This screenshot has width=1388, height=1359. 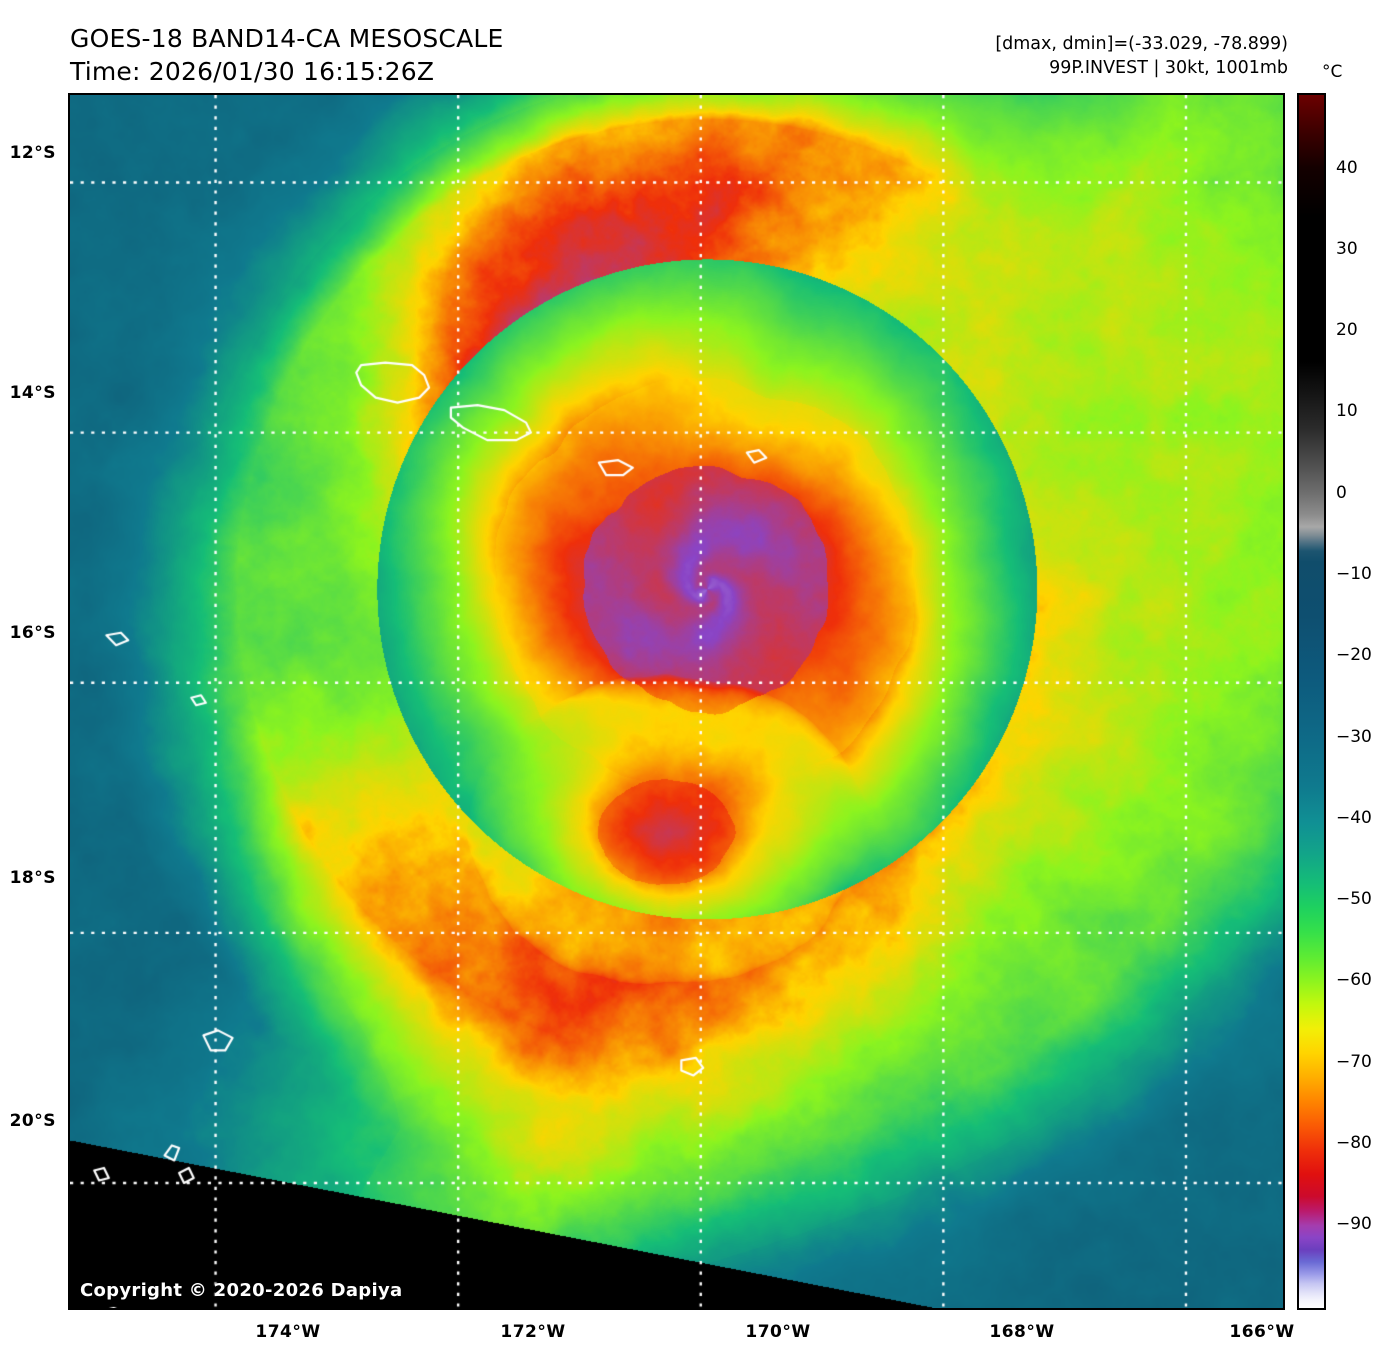 What do you see at coordinates (32, 878) in the screenshot?
I see `lat-label-18s: 18°S` at bounding box center [32, 878].